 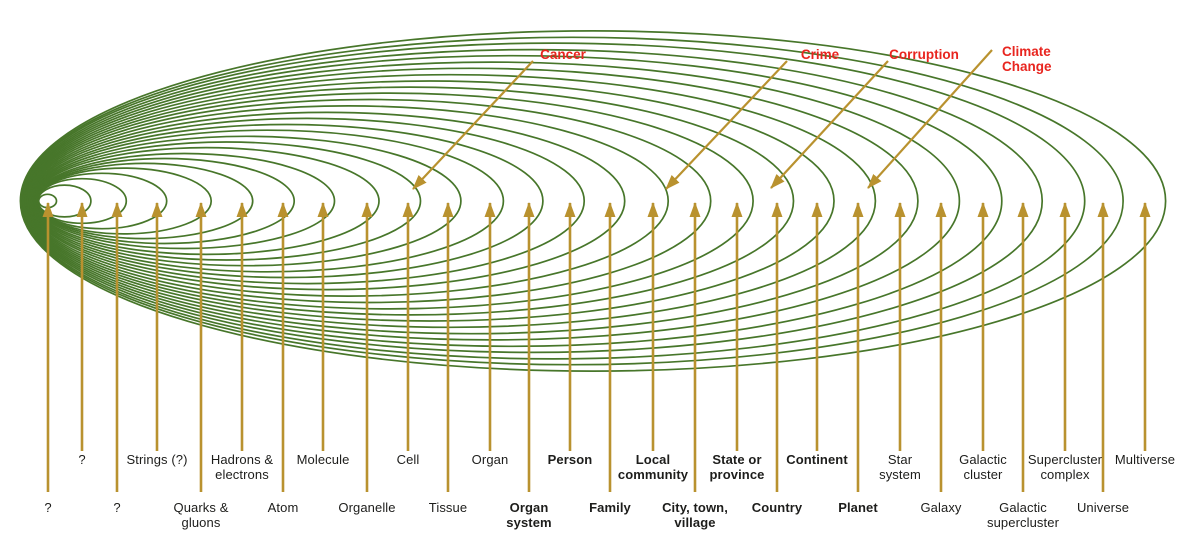 What do you see at coordinates (900, 467) in the screenshot?
I see `scale-label-star-system: Star system` at bounding box center [900, 467].